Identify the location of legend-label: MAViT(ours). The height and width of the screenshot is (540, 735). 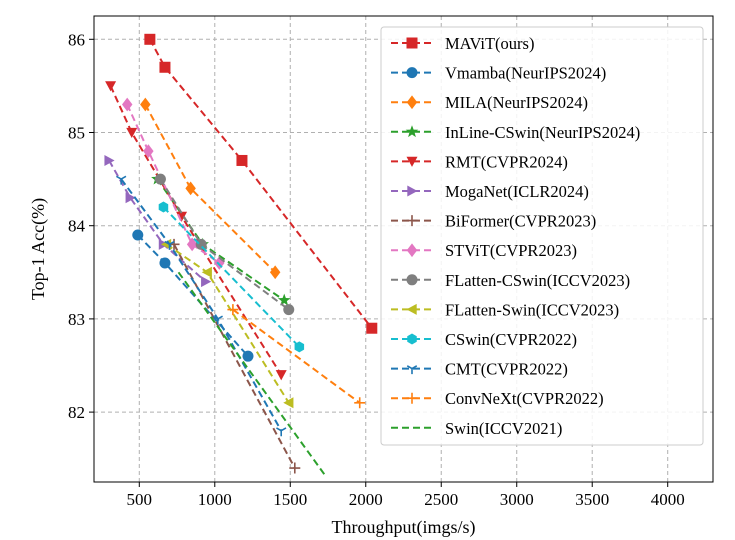
(489, 43).